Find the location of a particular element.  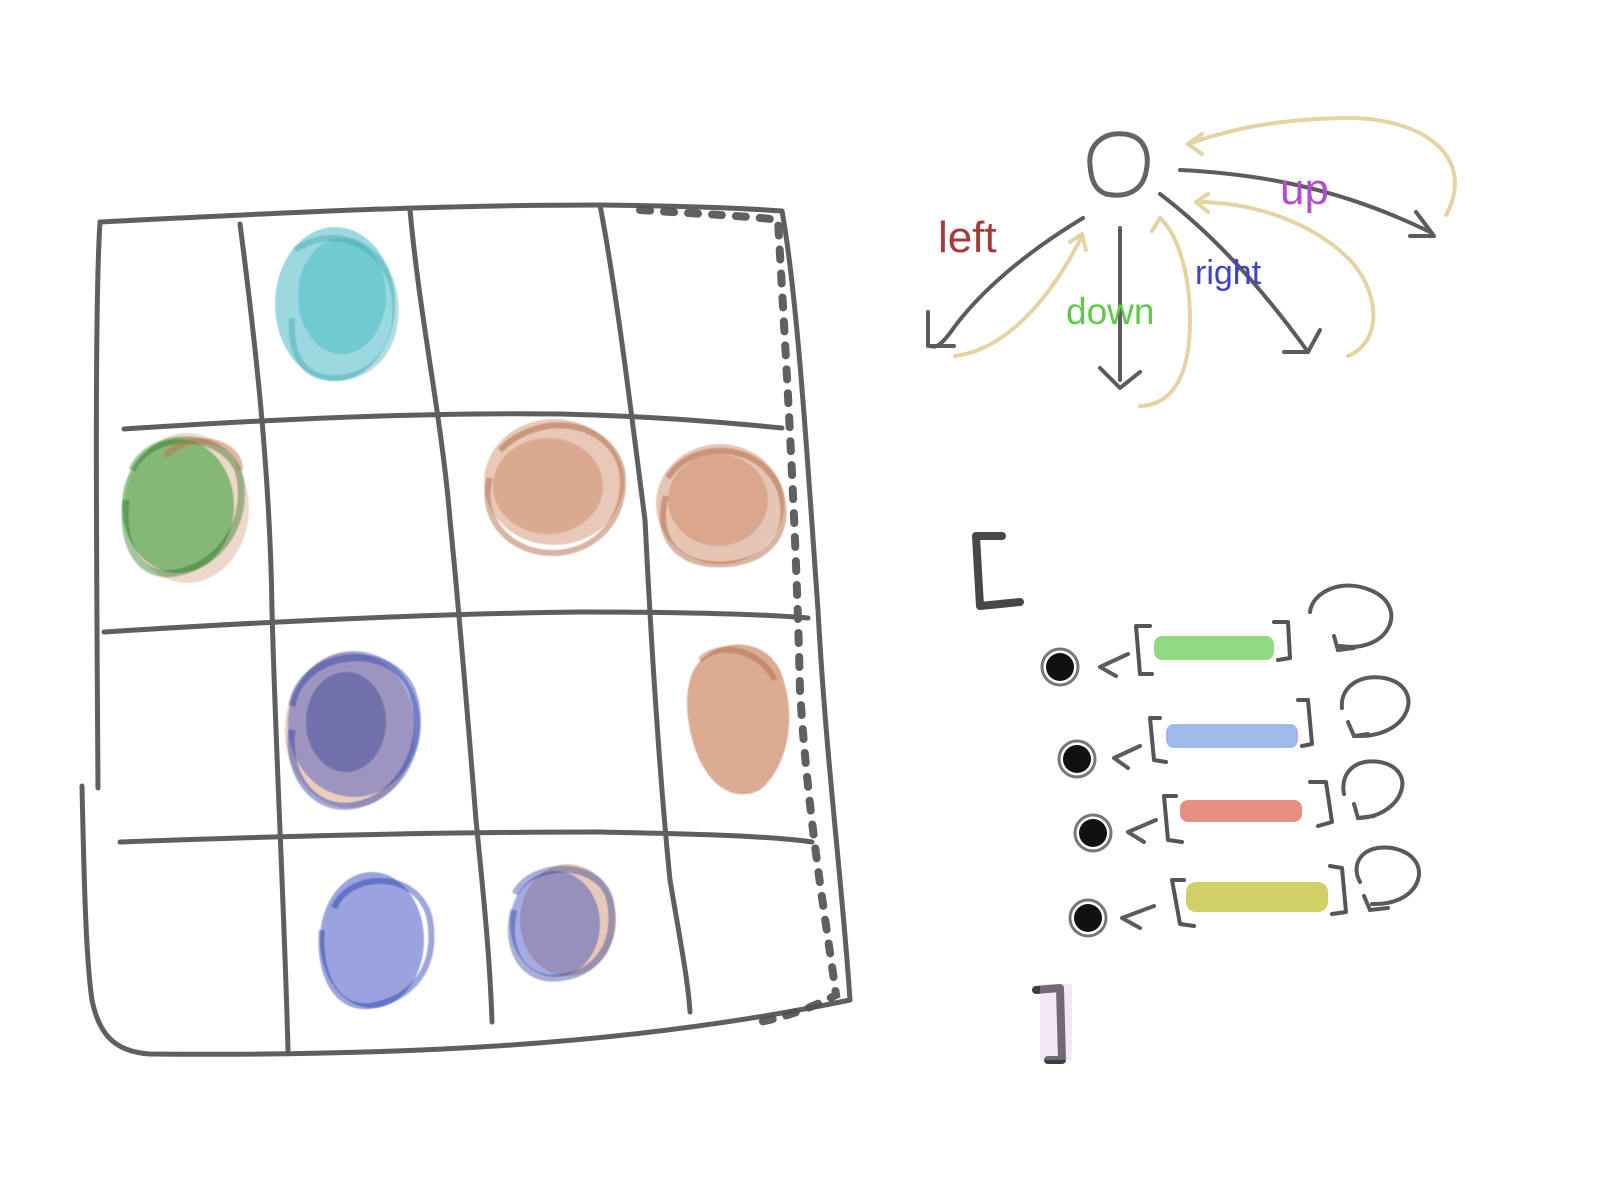

queue-item-yellow is located at coordinates (1257, 897).